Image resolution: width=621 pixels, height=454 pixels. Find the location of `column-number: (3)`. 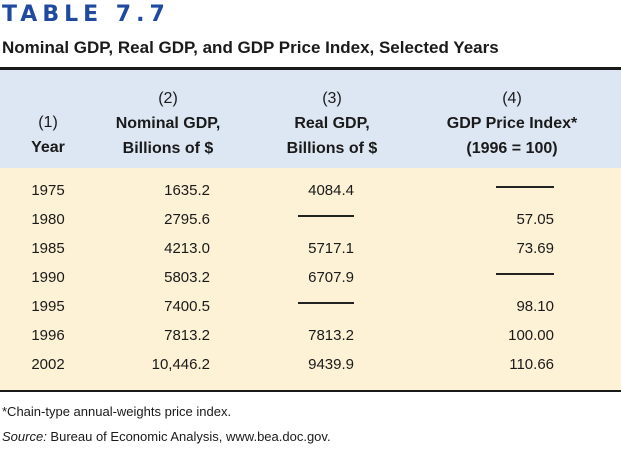

column-number: (3) is located at coordinates (332, 98).